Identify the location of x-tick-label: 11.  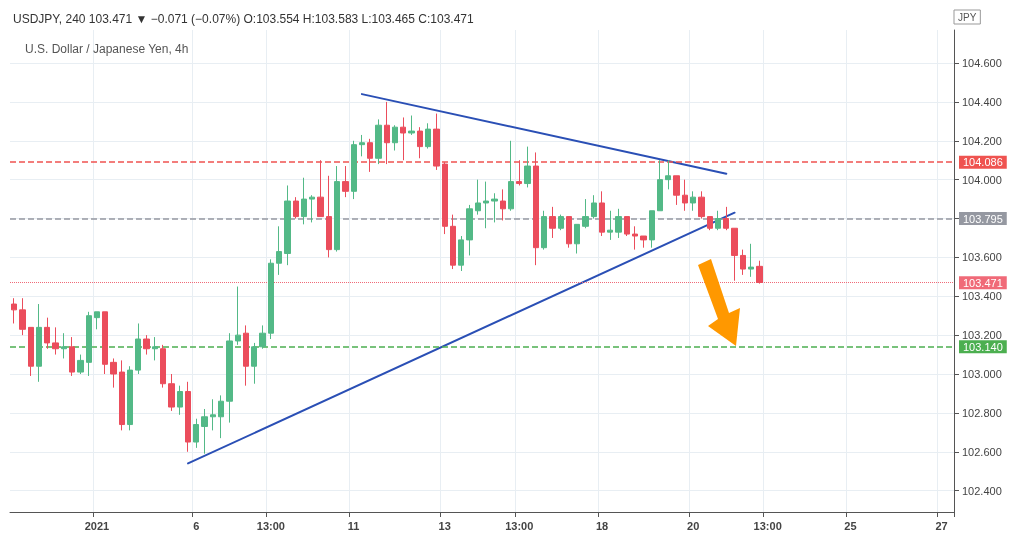
(353, 525).